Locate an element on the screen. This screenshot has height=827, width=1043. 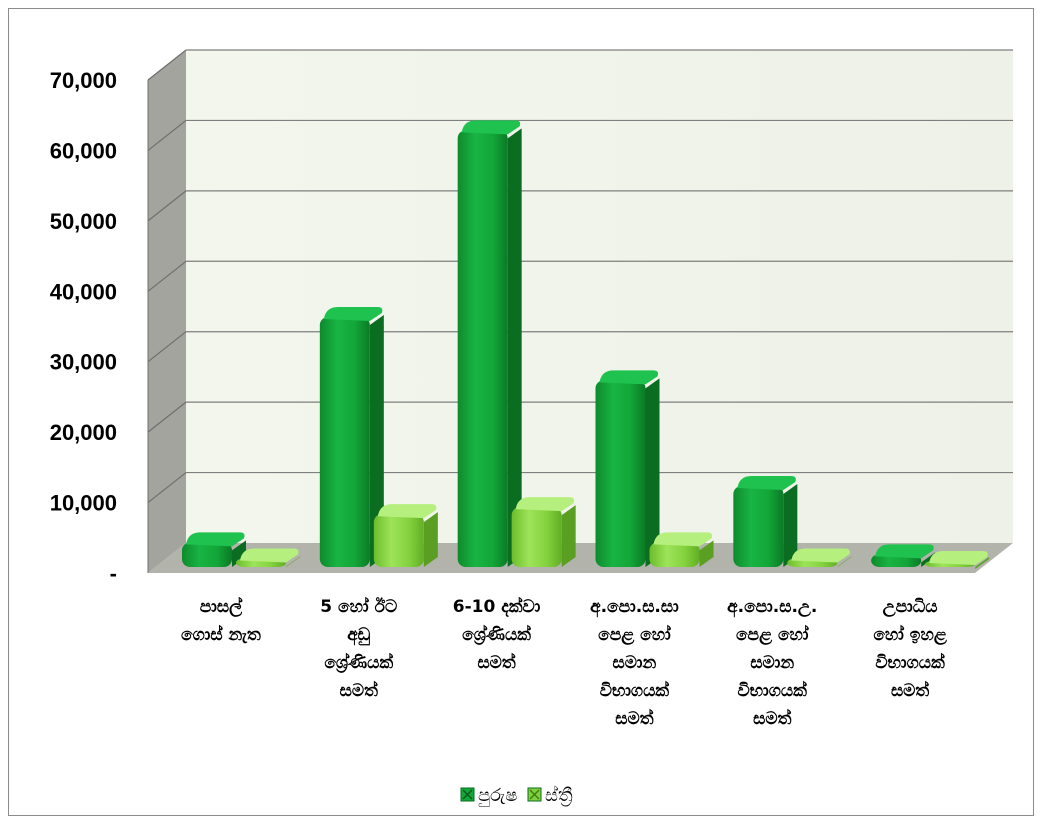
y-tick-label: 30,000 is located at coordinates (83, 362).